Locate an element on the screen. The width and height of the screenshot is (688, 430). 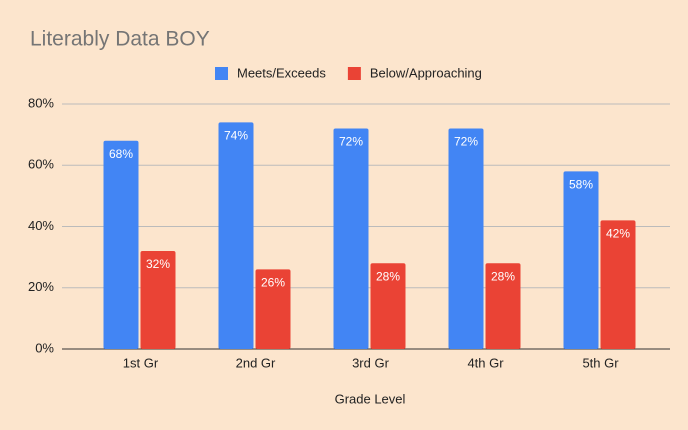
value-label: 42% is located at coordinates (618, 234).